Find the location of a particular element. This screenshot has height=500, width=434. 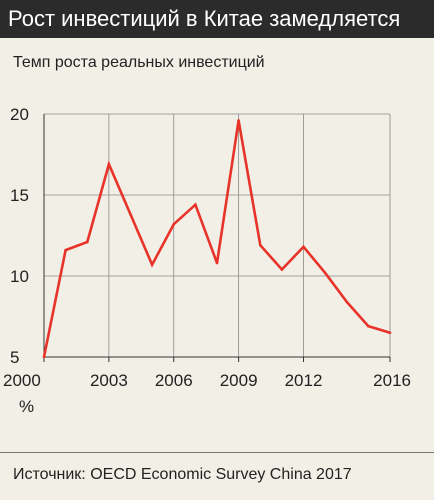

data-point-2014 is located at coordinates (347, 302).